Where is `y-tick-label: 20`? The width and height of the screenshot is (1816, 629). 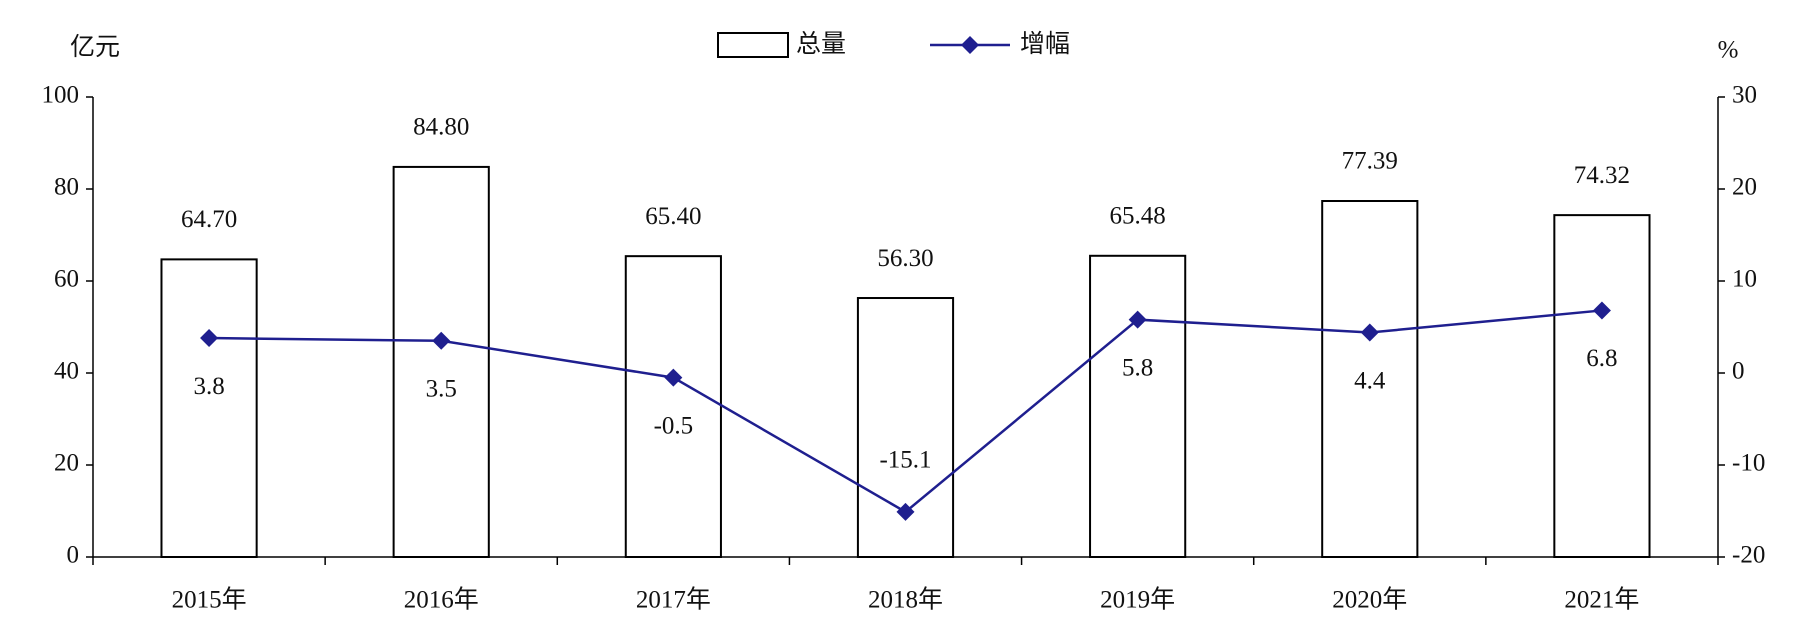
y-tick-label: 20 is located at coordinates (66, 463).